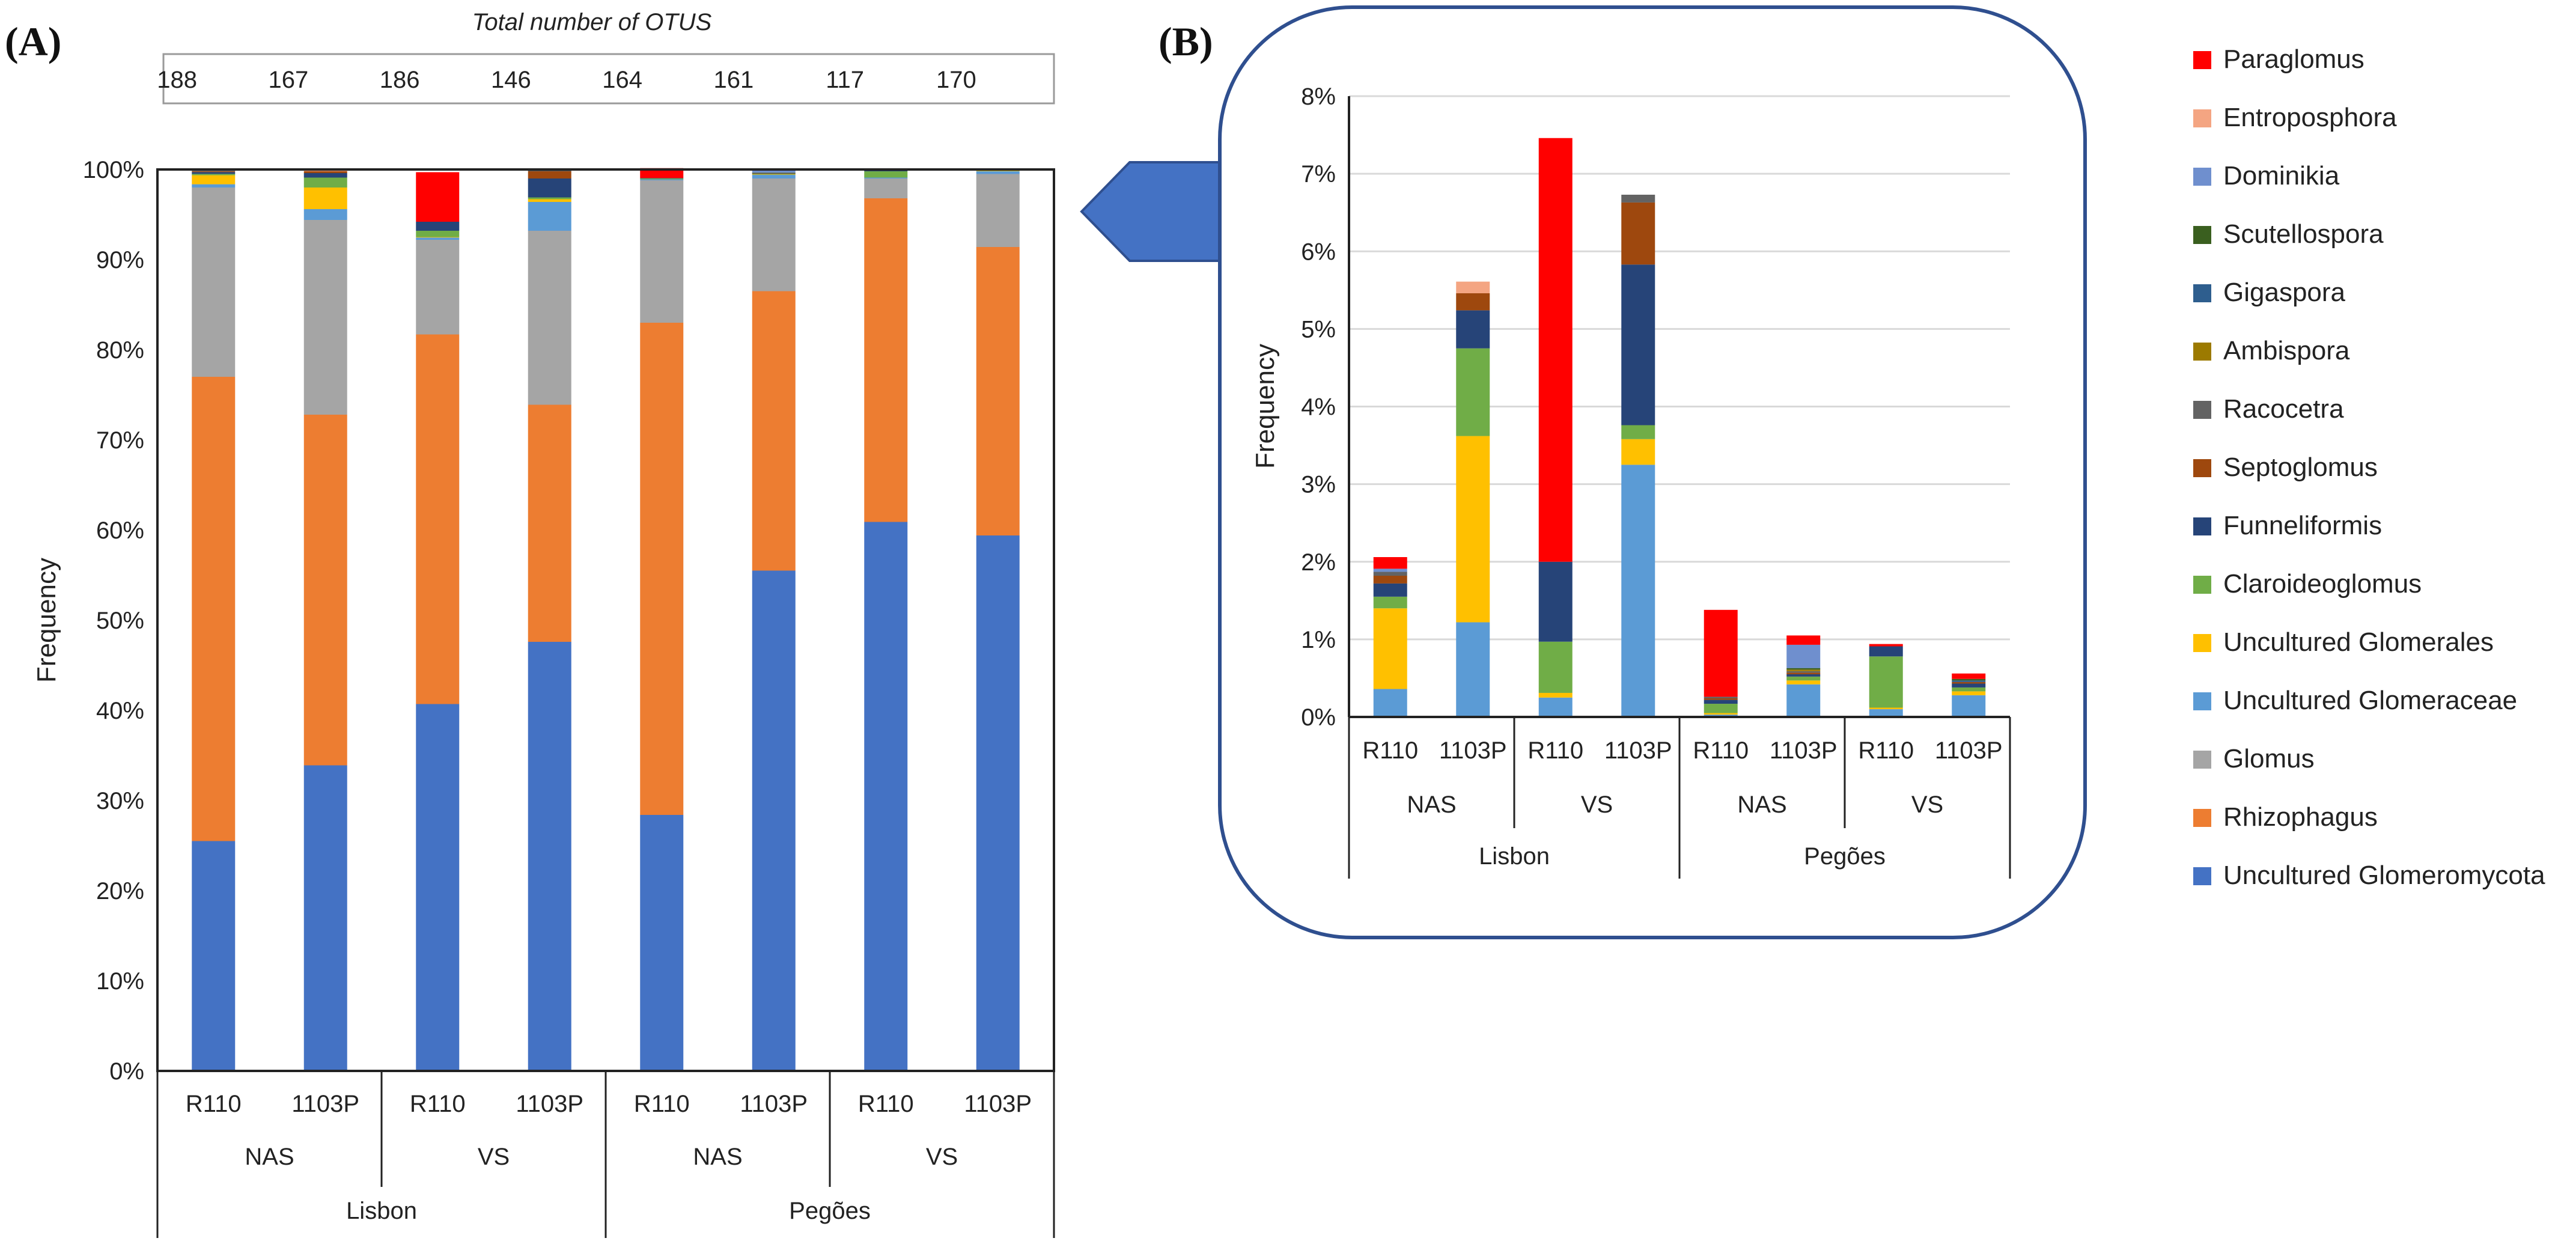 The width and height of the screenshot is (2576, 1241). Describe the element at coordinates (120, 801) in the screenshot. I see `y-tick-label: 30%` at that location.